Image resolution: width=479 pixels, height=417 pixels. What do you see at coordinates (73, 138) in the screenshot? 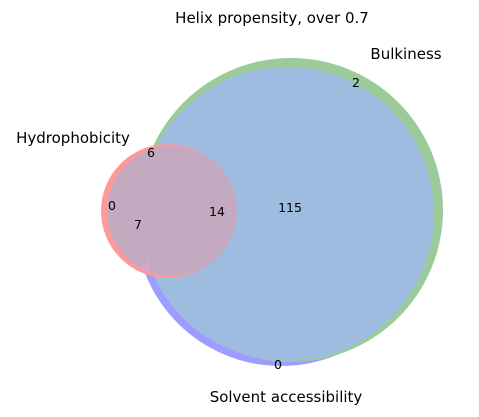
I see `set-label-hydrophobicity: Hydrophobicity` at bounding box center [73, 138].